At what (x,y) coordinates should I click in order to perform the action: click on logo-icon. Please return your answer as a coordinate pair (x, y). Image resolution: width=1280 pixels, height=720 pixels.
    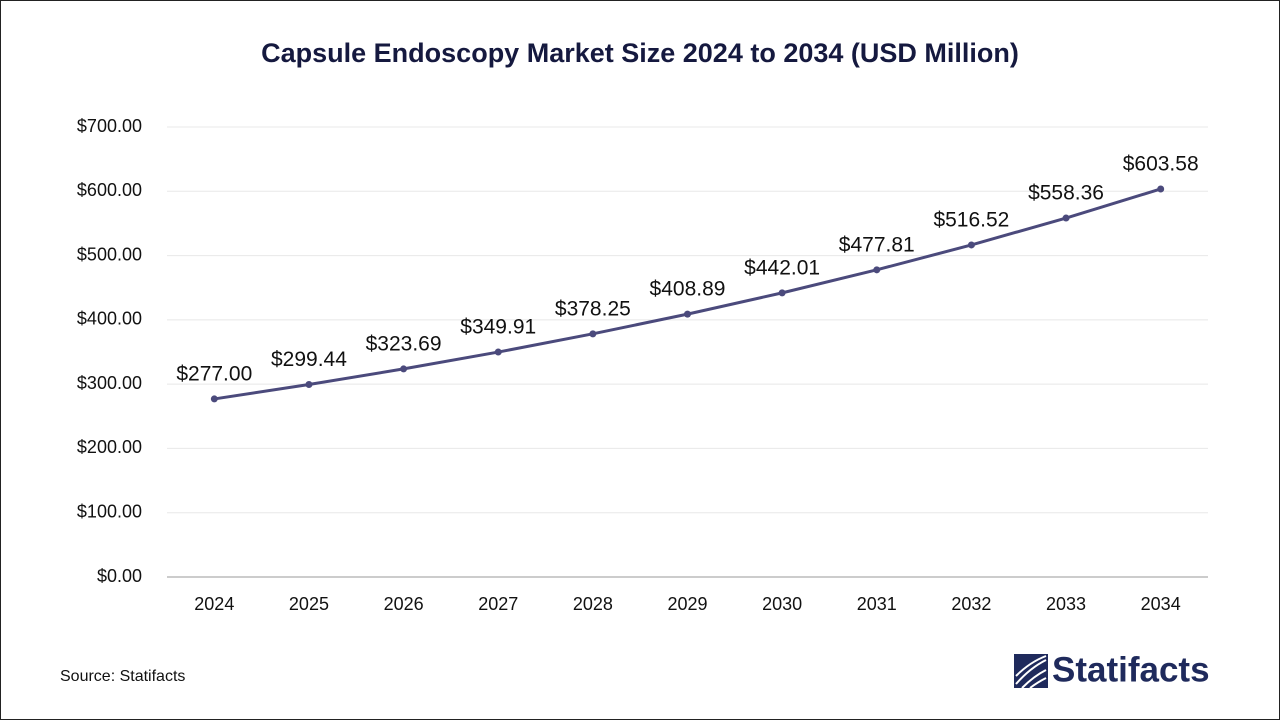
    Looking at the image, I should click on (1031, 671).